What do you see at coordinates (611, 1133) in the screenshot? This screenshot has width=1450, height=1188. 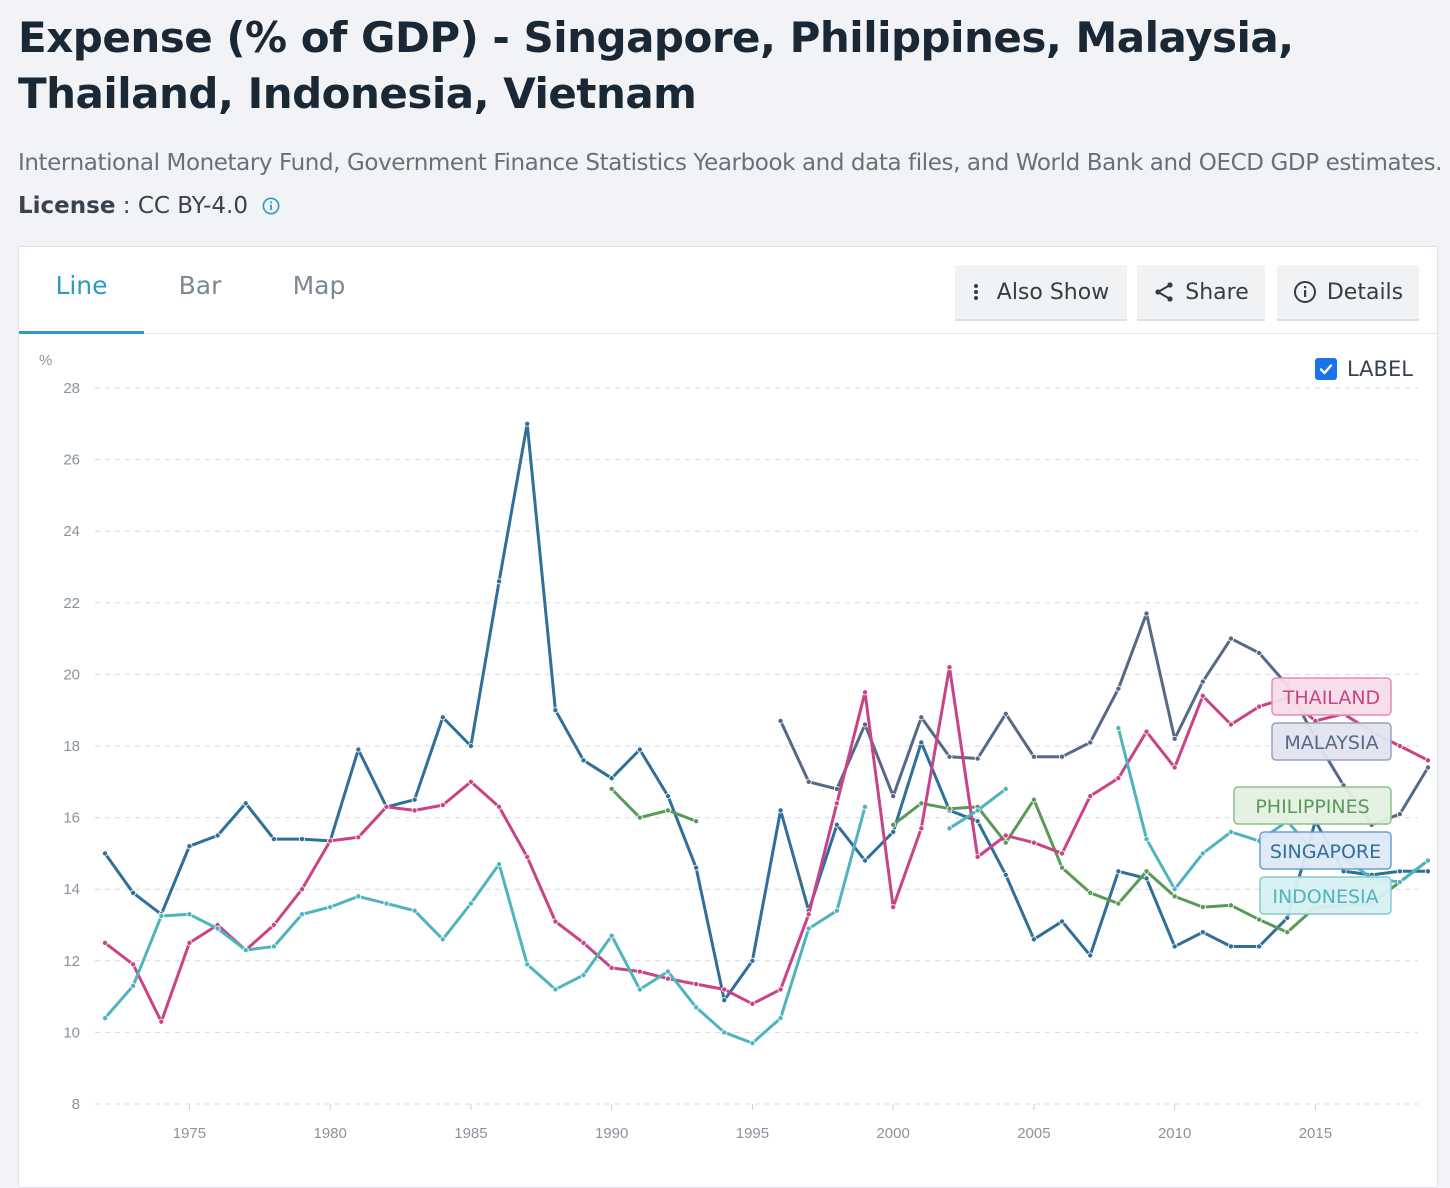 I see `x-tick-label: 1990` at bounding box center [611, 1133].